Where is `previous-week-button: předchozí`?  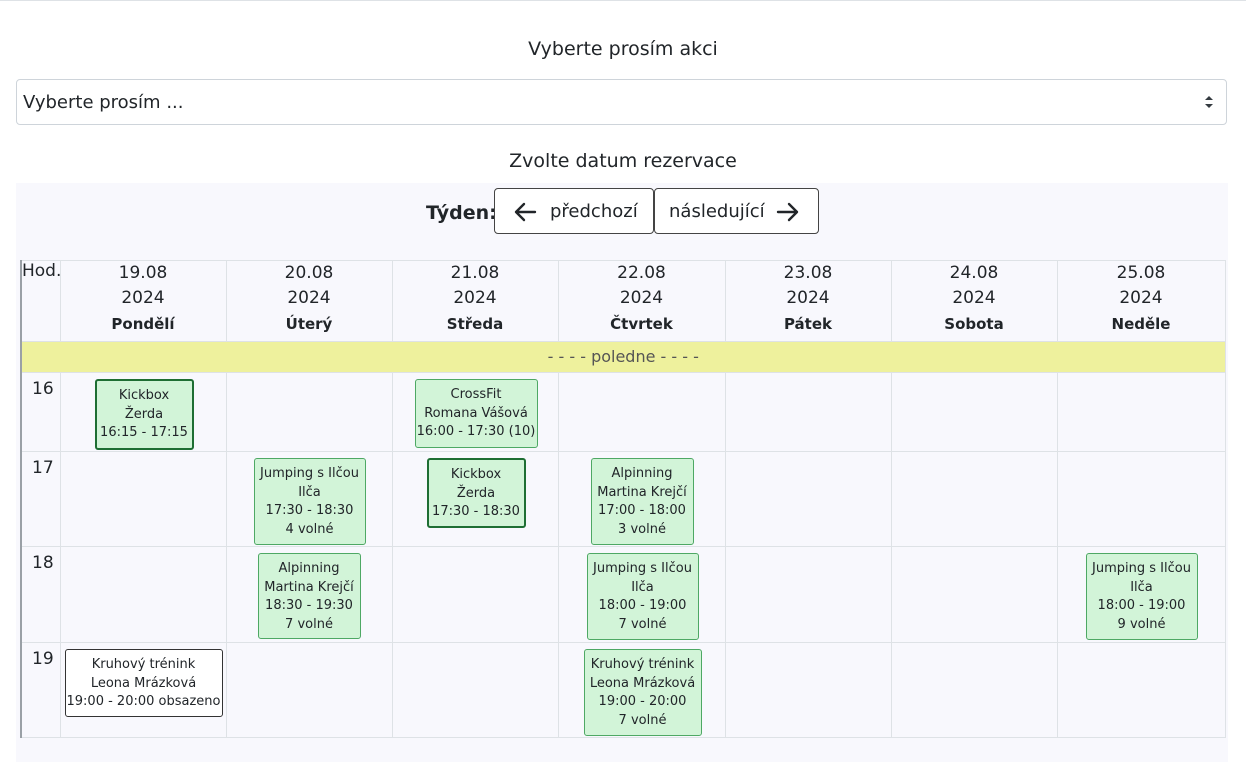 previous-week-button: předchozí is located at coordinates (574, 211).